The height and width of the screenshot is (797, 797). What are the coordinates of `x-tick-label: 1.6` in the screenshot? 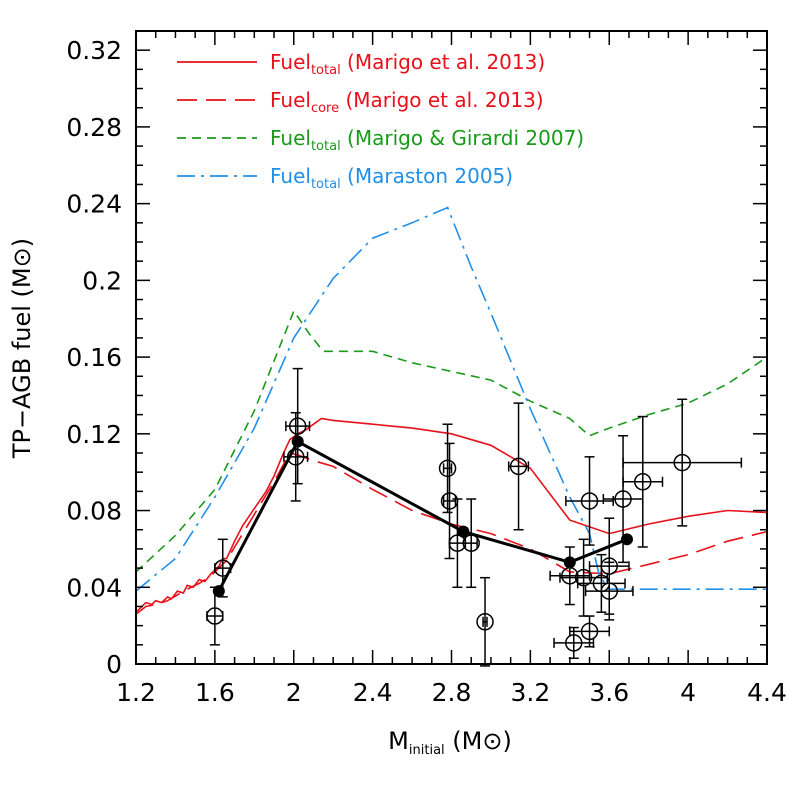 It's located at (215, 692).